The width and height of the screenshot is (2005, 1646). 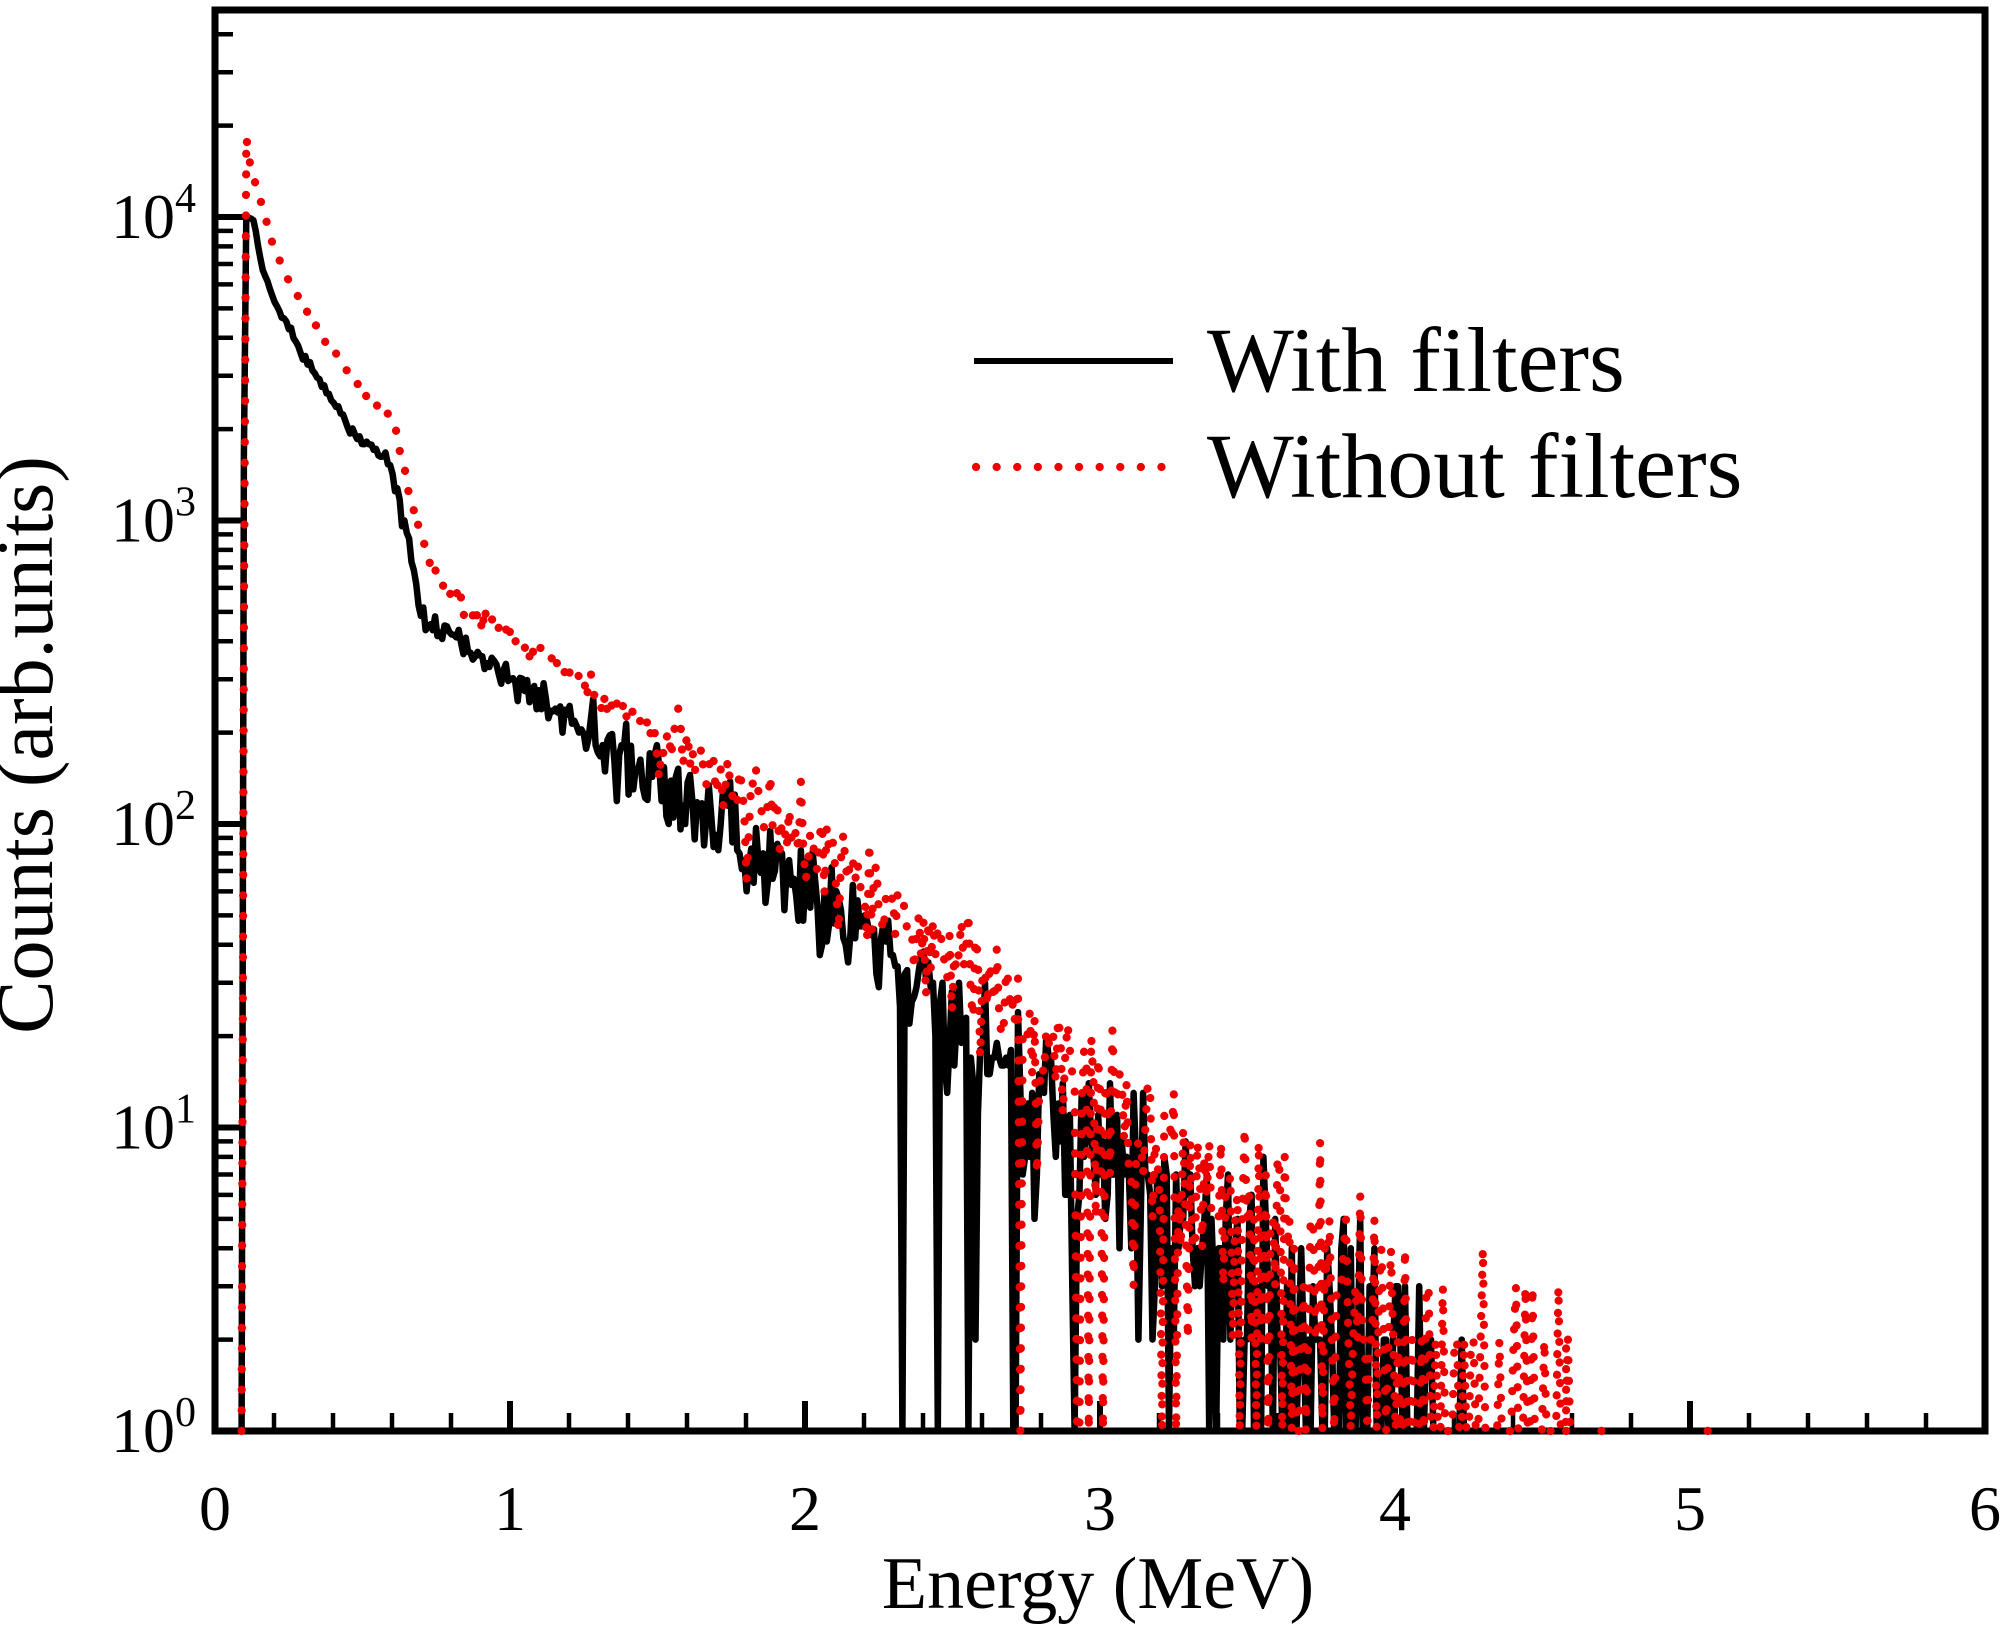 I want to click on x-tick-labels: 0 1 2 3 4 5 6, so click(x=1100, y=1508).